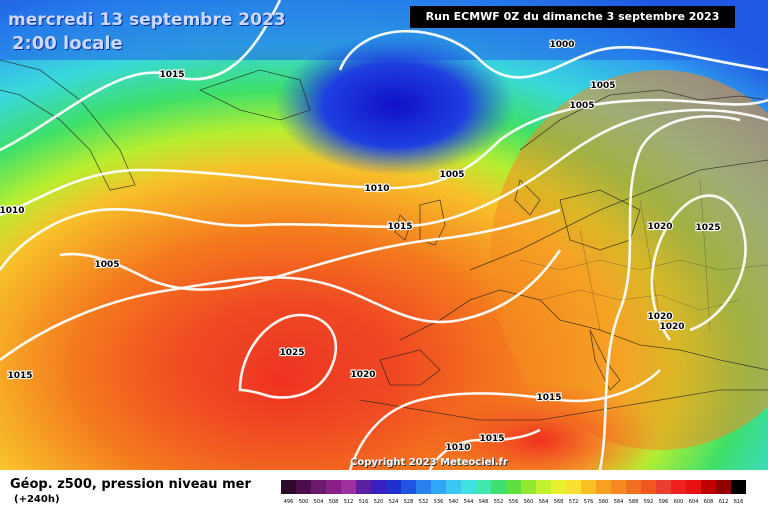 This screenshot has height=512, width=768. What do you see at coordinates (723, 502) in the screenshot?
I see `scale-tick-label: 612` at bounding box center [723, 502].